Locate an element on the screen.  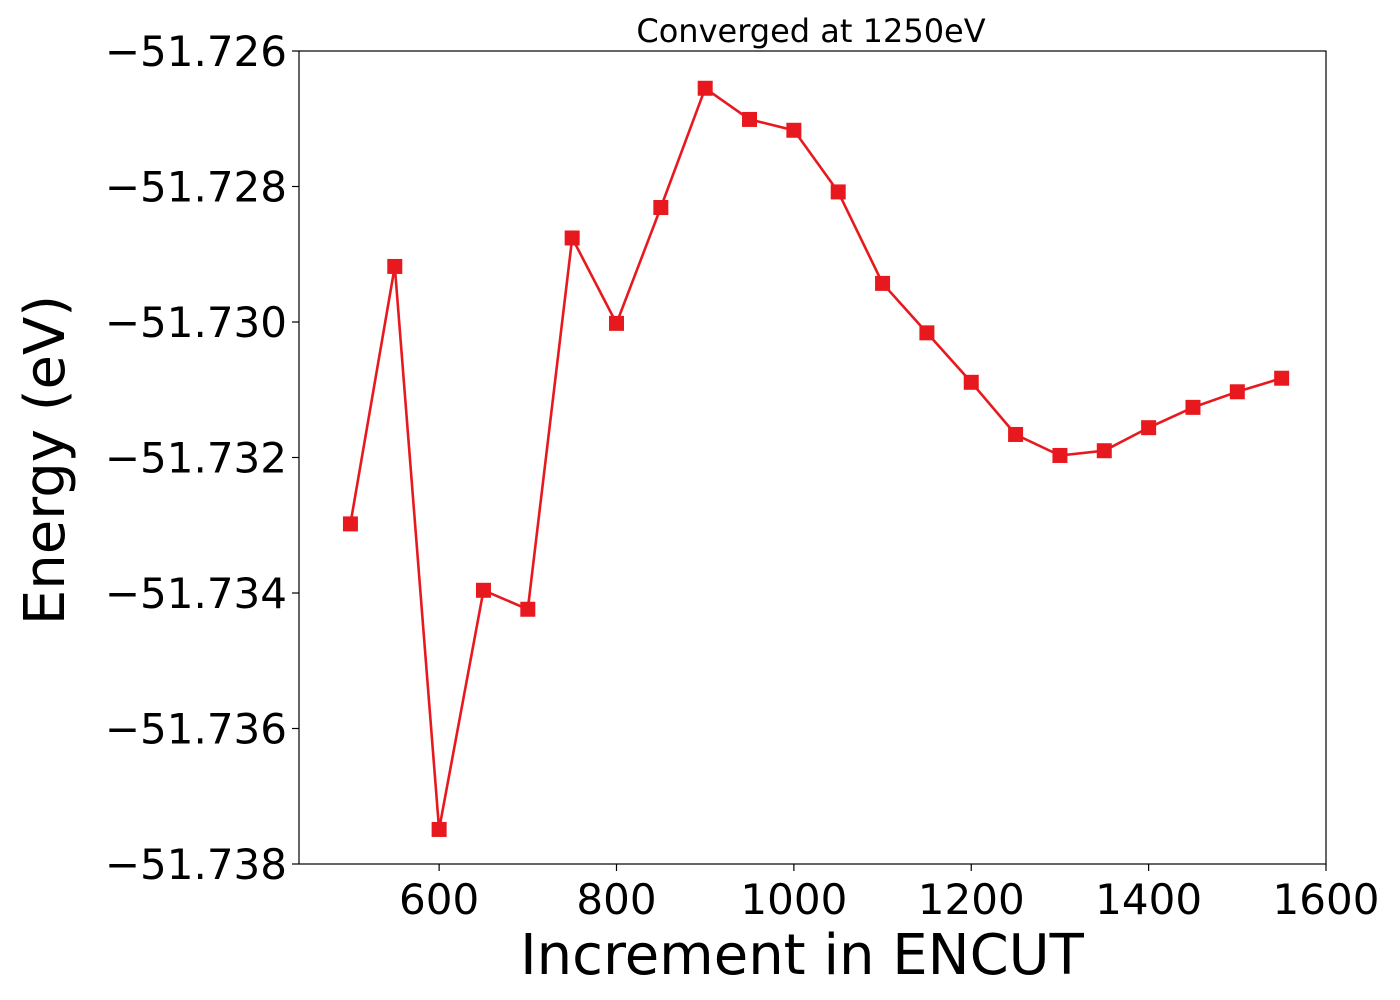
chart-title: Converged at 1250eV is located at coordinates (810, 31).